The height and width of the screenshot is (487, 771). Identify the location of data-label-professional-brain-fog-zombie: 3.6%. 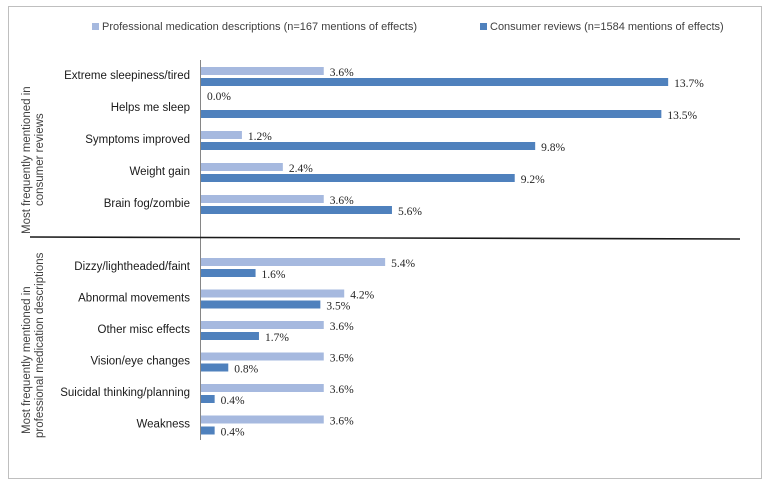
(342, 201).